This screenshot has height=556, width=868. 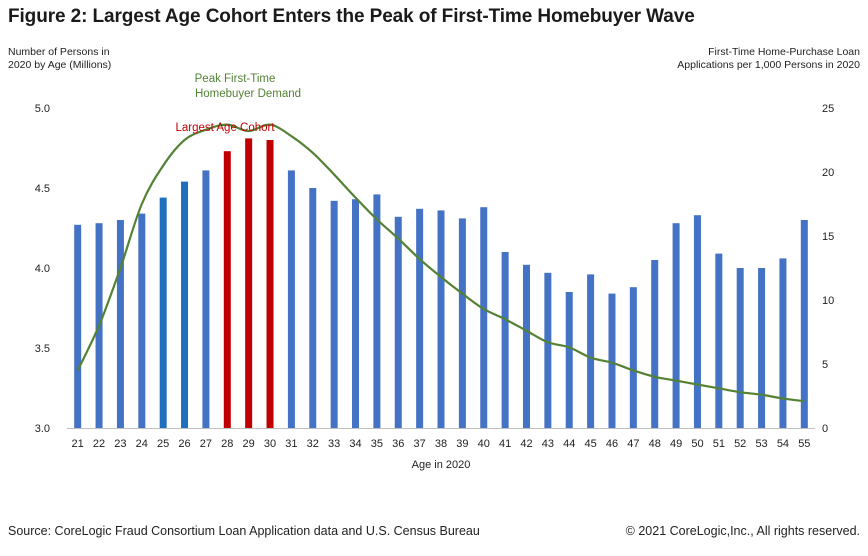 I want to click on x-tick-label: 27, so click(x=206, y=444).